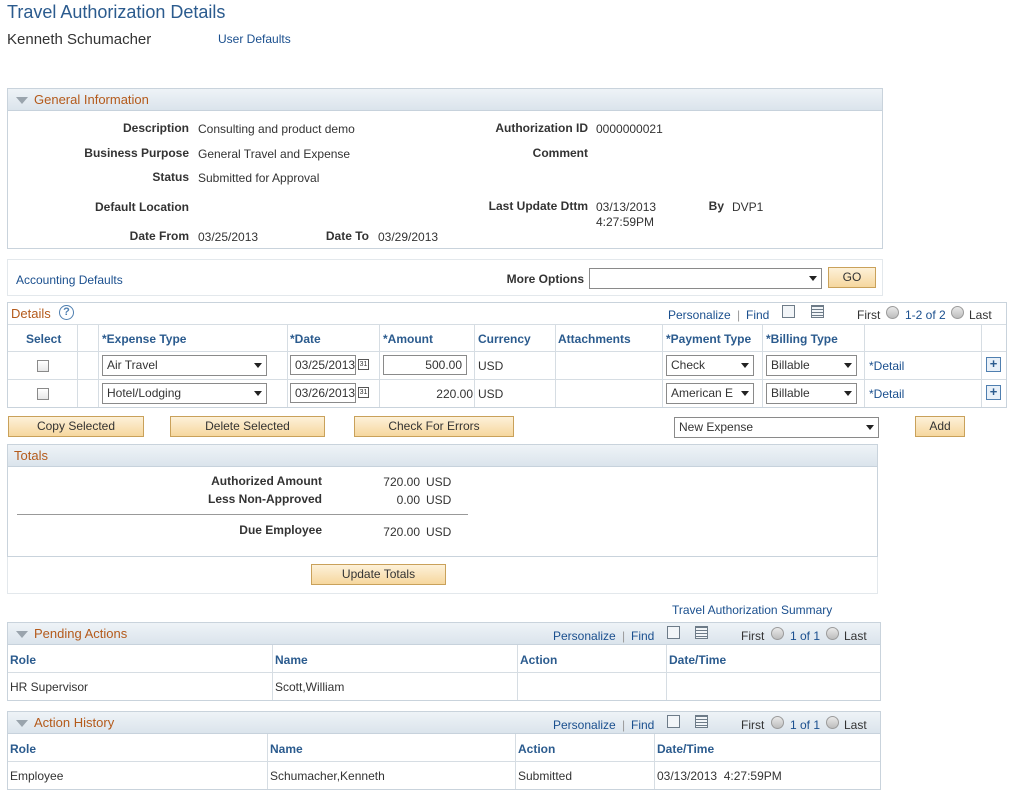 This screenshot has height=799, width=1020. I want to click on pending-personalize-link: Personalize, so click(584, 636).